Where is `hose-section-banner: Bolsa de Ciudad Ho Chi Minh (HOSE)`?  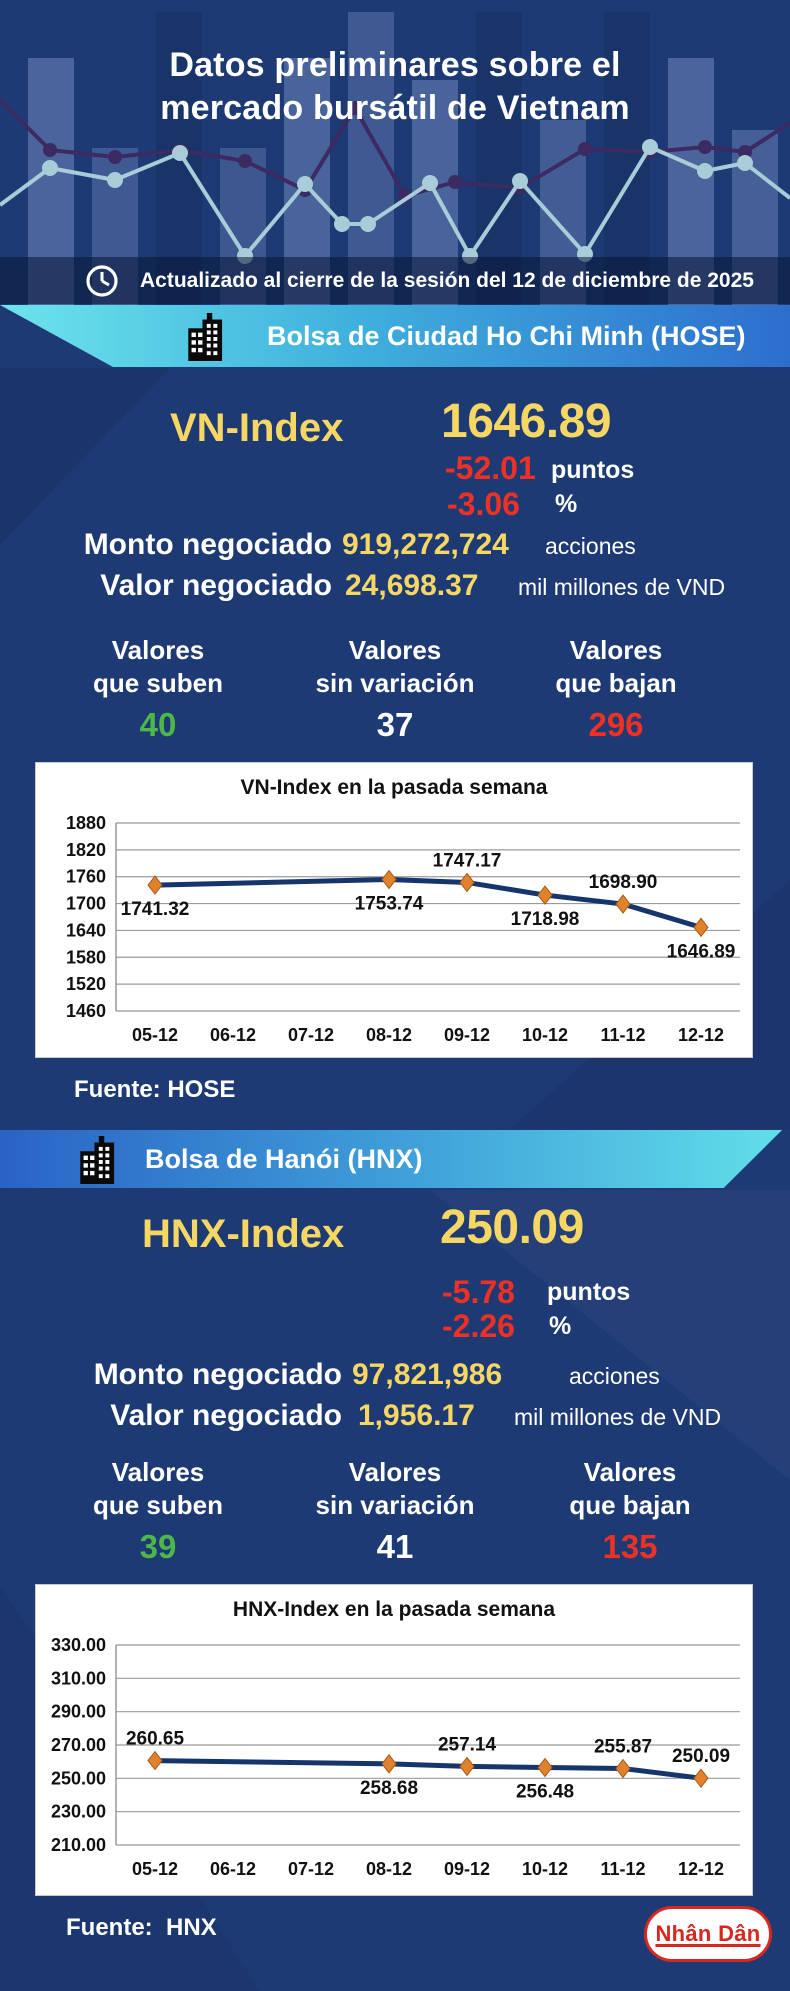 hose-section-banner: Bolsa de Ciudad Ho Chi Minh (HOSE) is located at coordinates (395, 336).